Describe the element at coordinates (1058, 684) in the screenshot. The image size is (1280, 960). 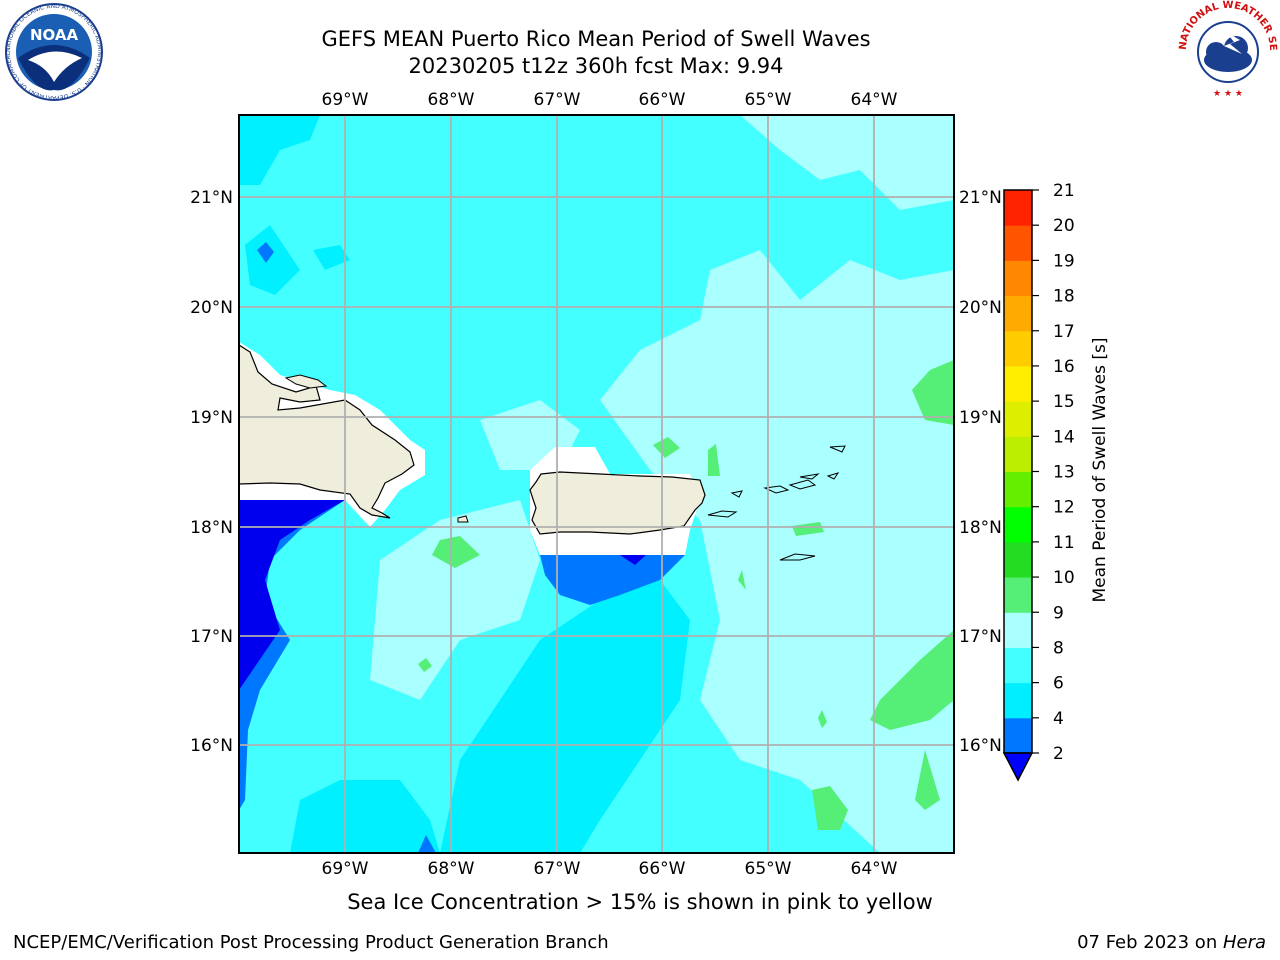
I see `colorbar-tick-label: 6` at that location.